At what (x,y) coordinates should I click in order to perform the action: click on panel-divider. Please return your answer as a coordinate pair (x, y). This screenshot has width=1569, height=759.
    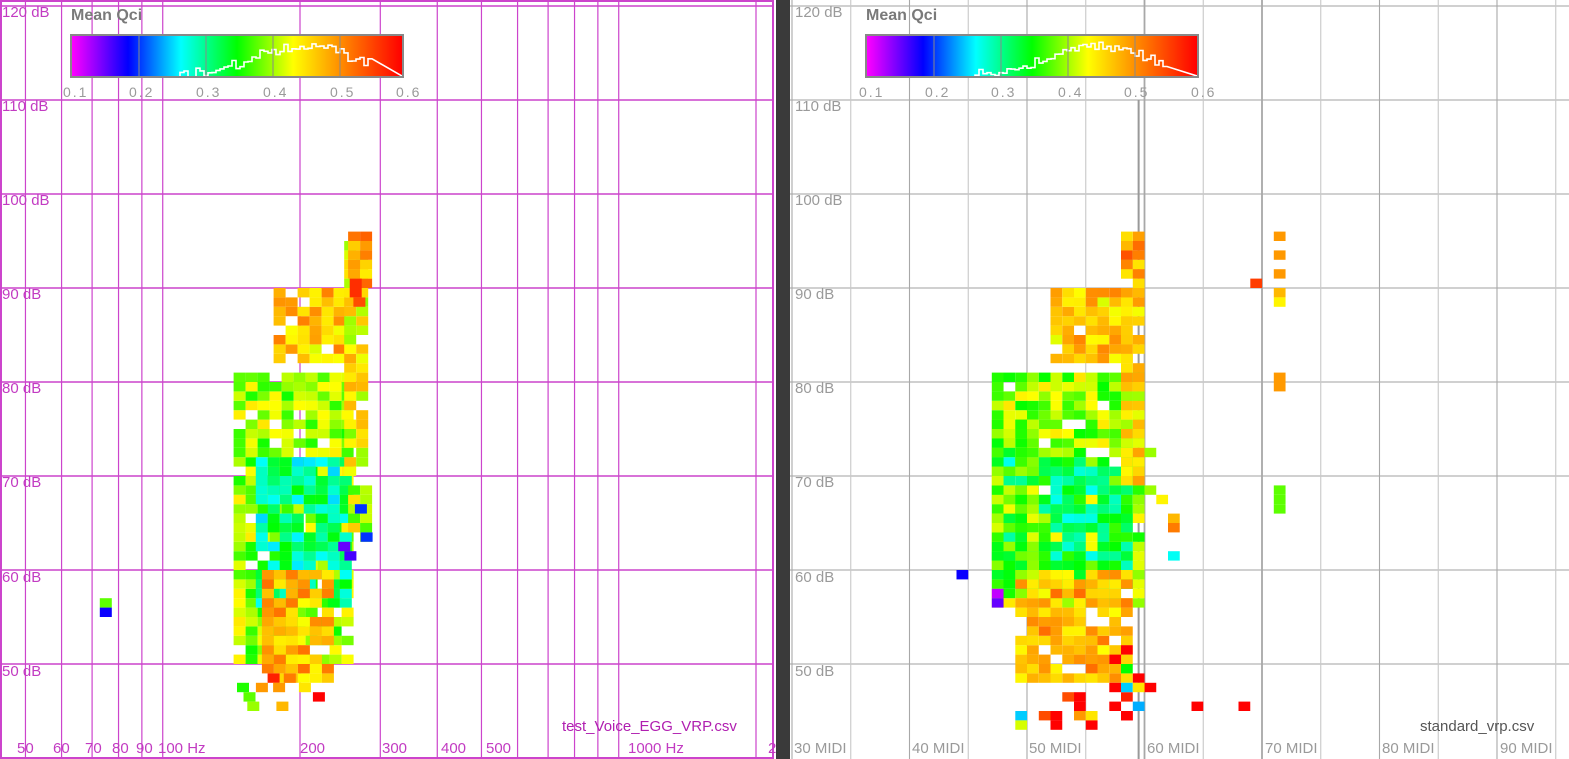
    Looking at the image, I should click on (783, 379).